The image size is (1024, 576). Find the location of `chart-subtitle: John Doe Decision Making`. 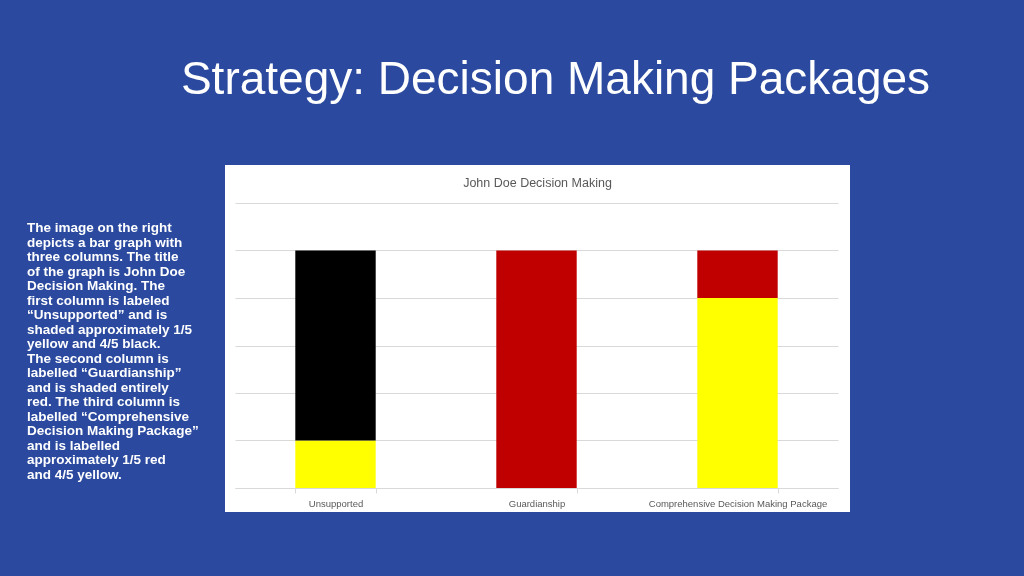

chart-subtitle: John Doe Decision Making is located at coordinates (537, 183).